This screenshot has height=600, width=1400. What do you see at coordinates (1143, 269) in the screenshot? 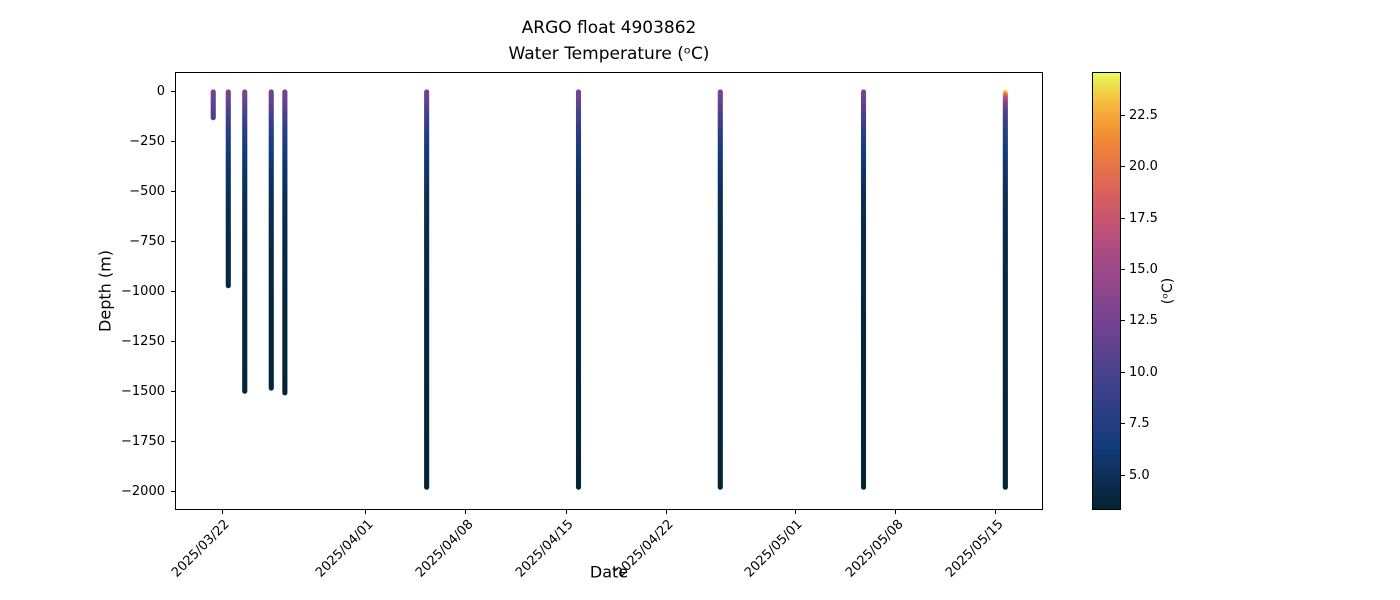
I see `colorbar-tick-label: 15.0` at bounding box center [1143, 269].